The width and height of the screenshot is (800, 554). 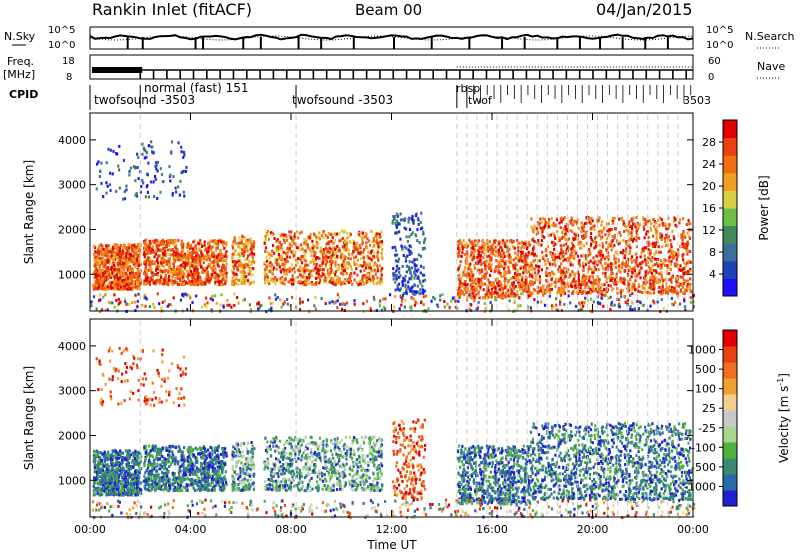 What do you see at coordinates (365, 276) in the screenshot?
I see `power-cell-1911` at bounding box center [365, 276].